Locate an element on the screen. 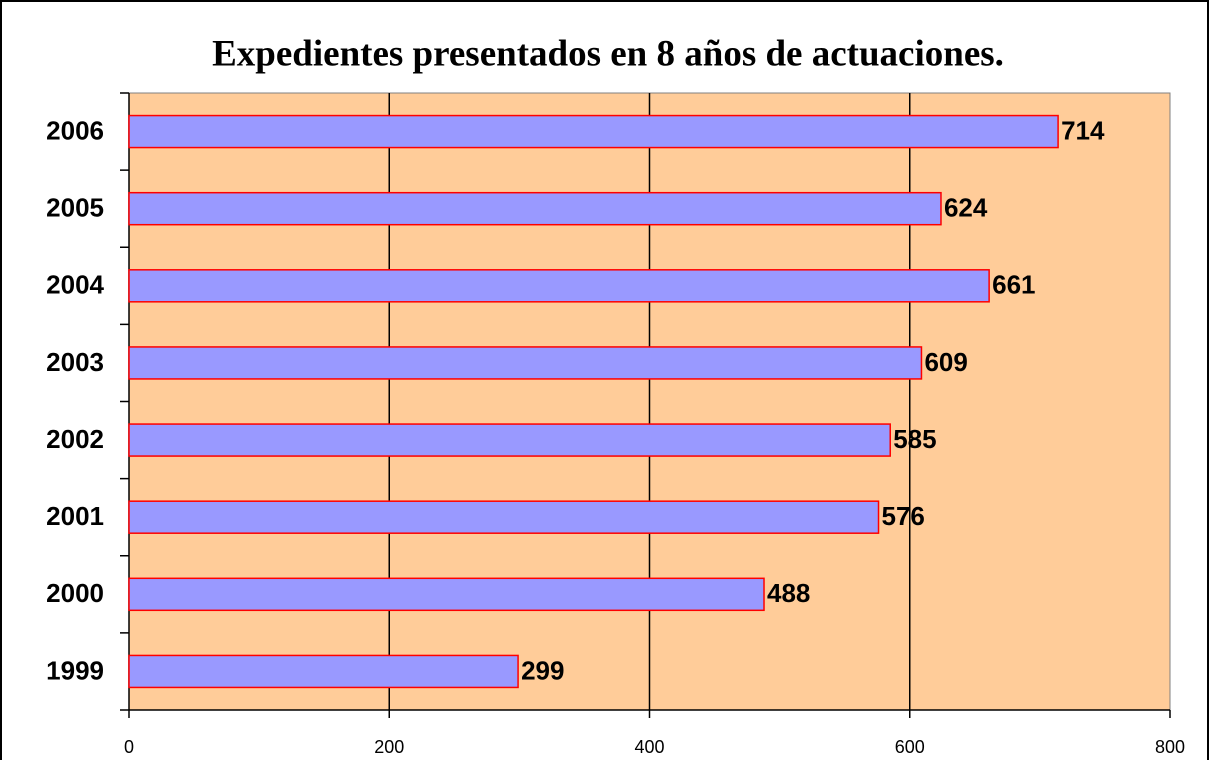  value-label: 609 is located at coordinates (945, 362).